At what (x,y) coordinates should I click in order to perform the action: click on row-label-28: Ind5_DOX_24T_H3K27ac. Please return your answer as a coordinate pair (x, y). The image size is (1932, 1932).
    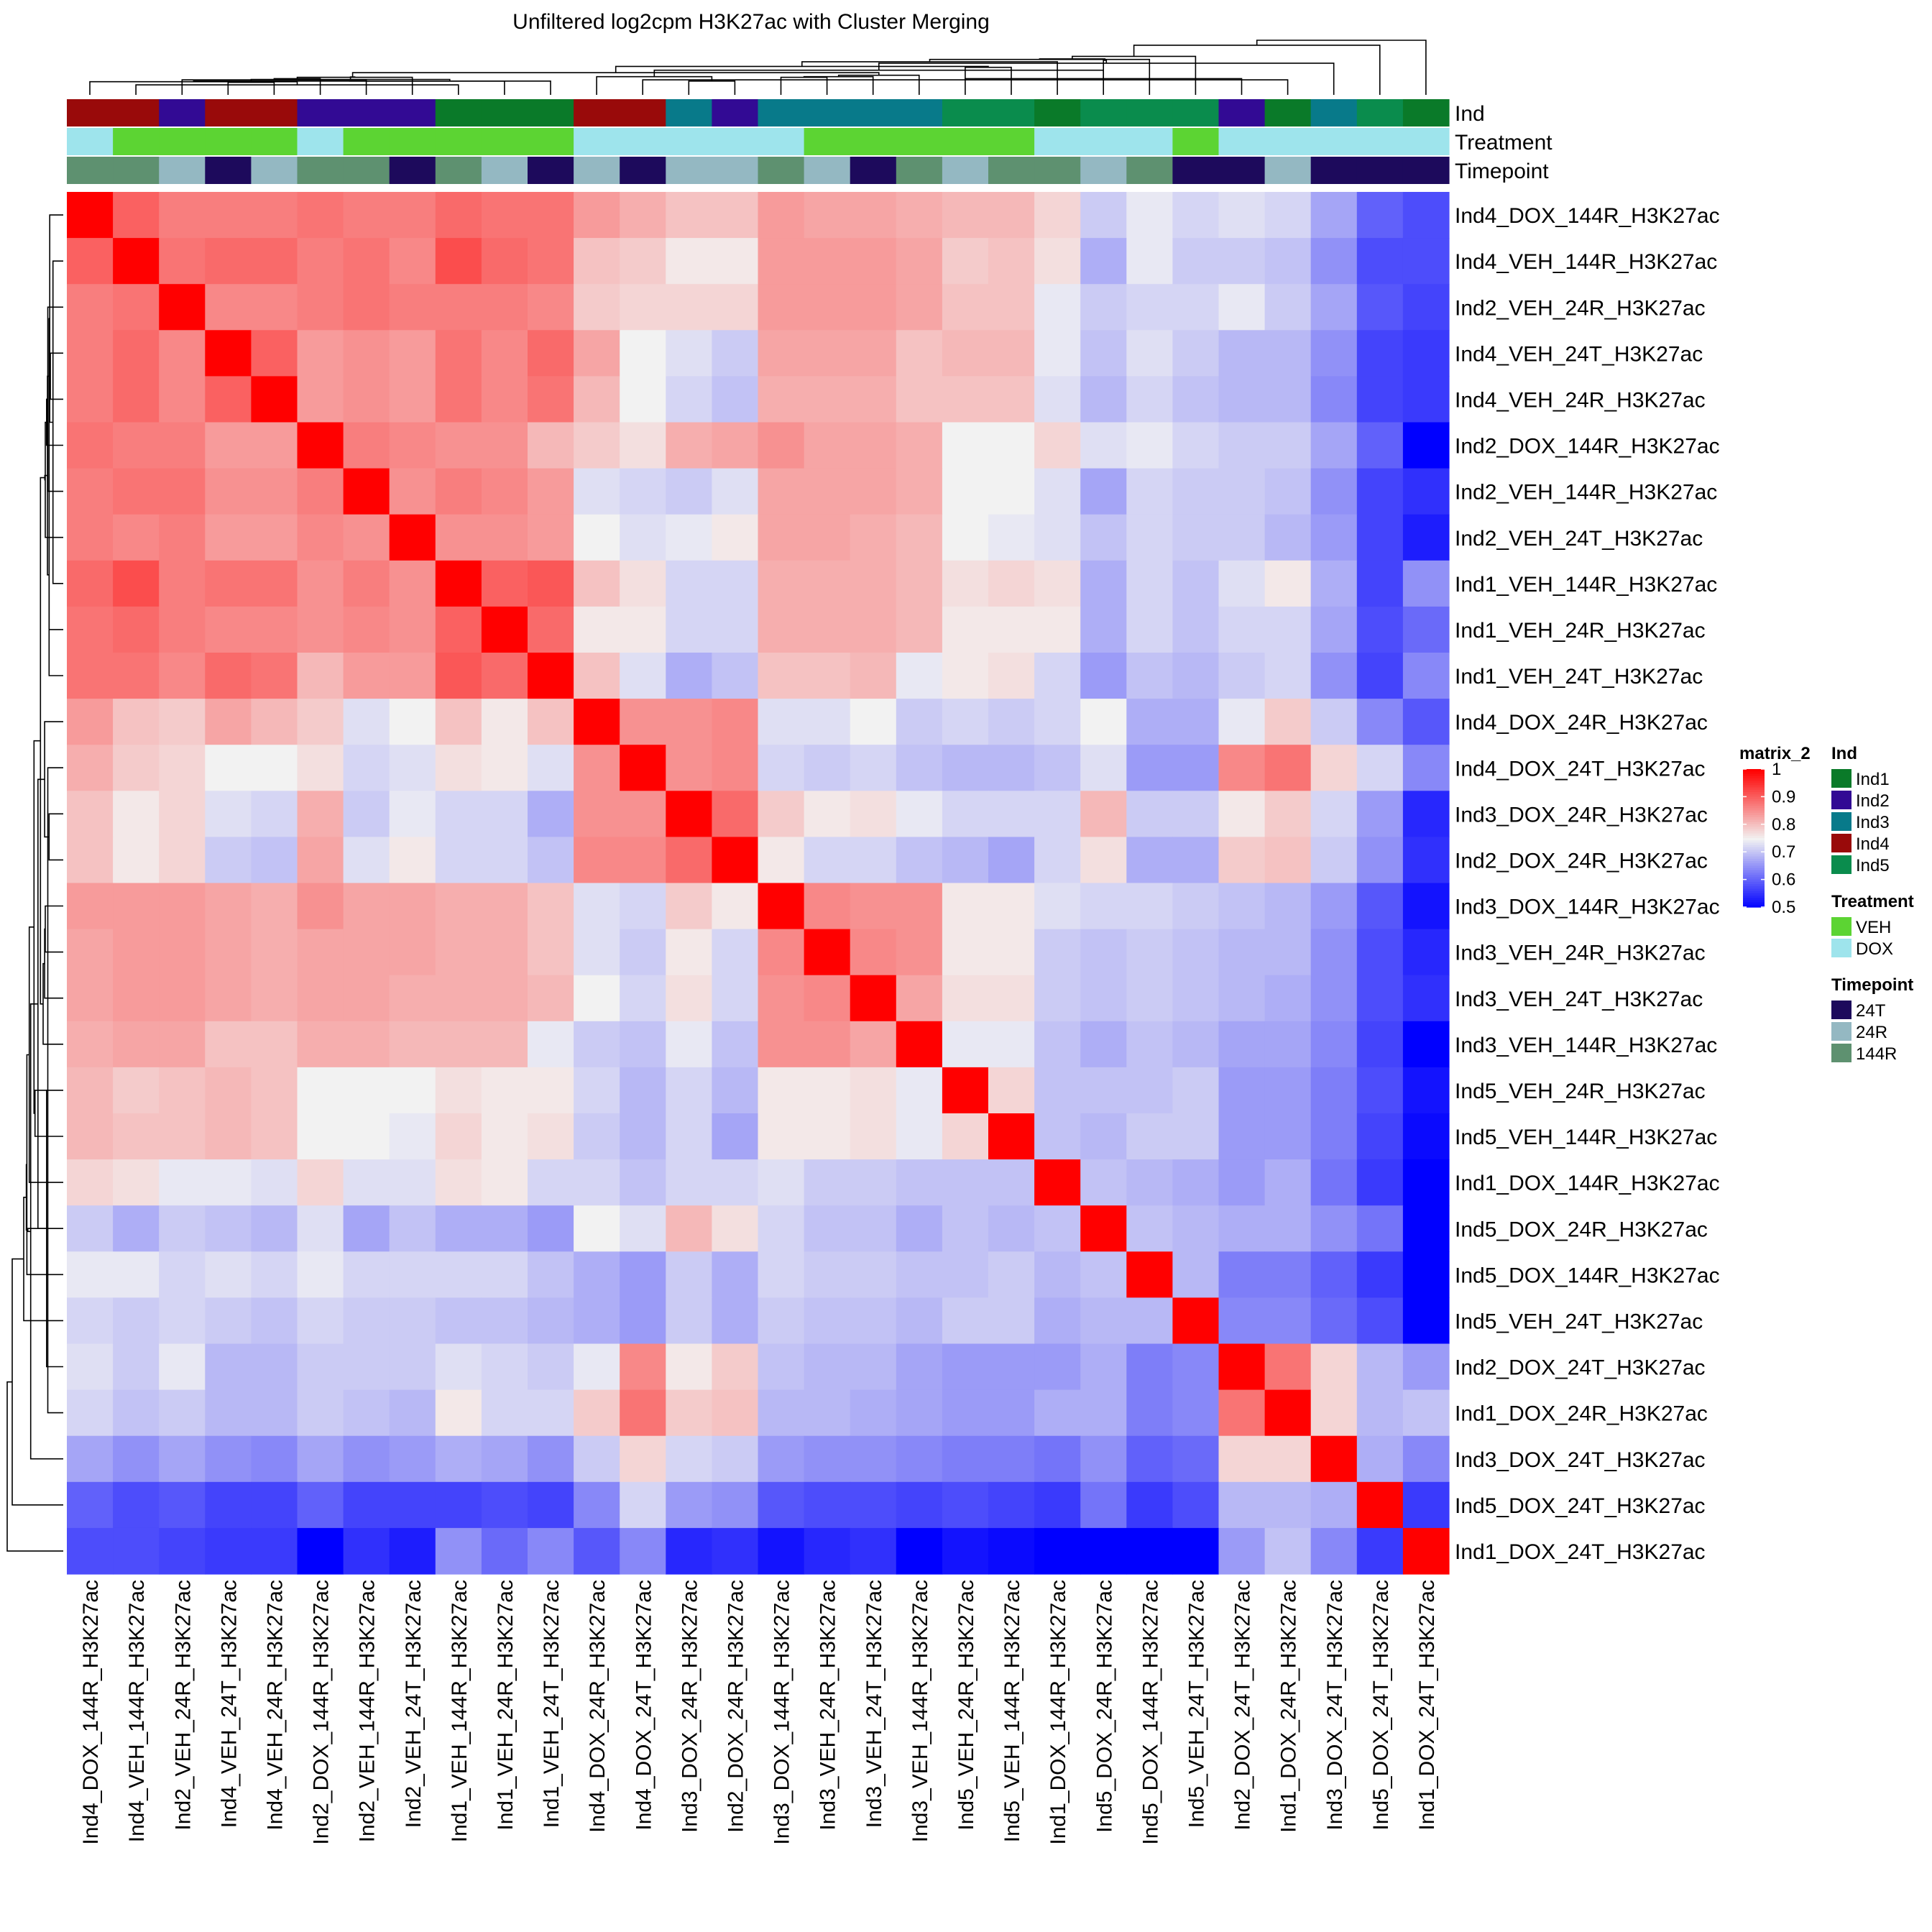
    Looking at the image, I should click on (1580, 1506).